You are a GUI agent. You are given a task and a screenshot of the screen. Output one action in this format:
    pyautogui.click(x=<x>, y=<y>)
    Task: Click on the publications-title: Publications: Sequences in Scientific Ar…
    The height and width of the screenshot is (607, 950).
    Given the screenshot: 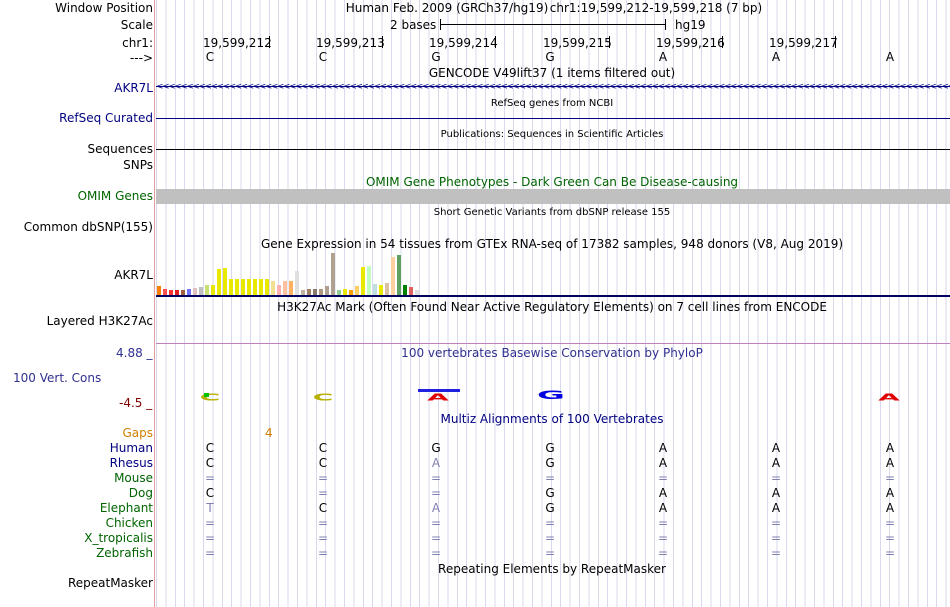 What is the action you would take?
    pyautogui.click(x=552, y=134)
    